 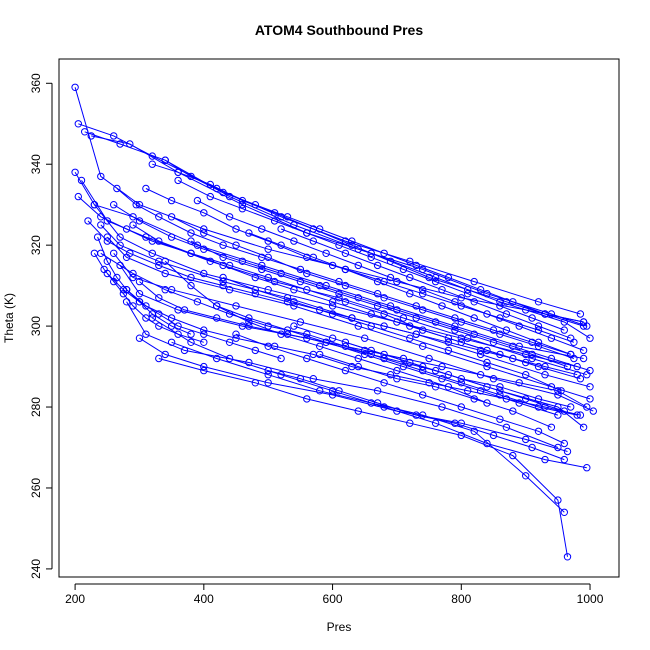 What do you see at coordinates (204, 599) in the screenshot?
I see `x-tick-label: 400` at bounding box center [204, 599].